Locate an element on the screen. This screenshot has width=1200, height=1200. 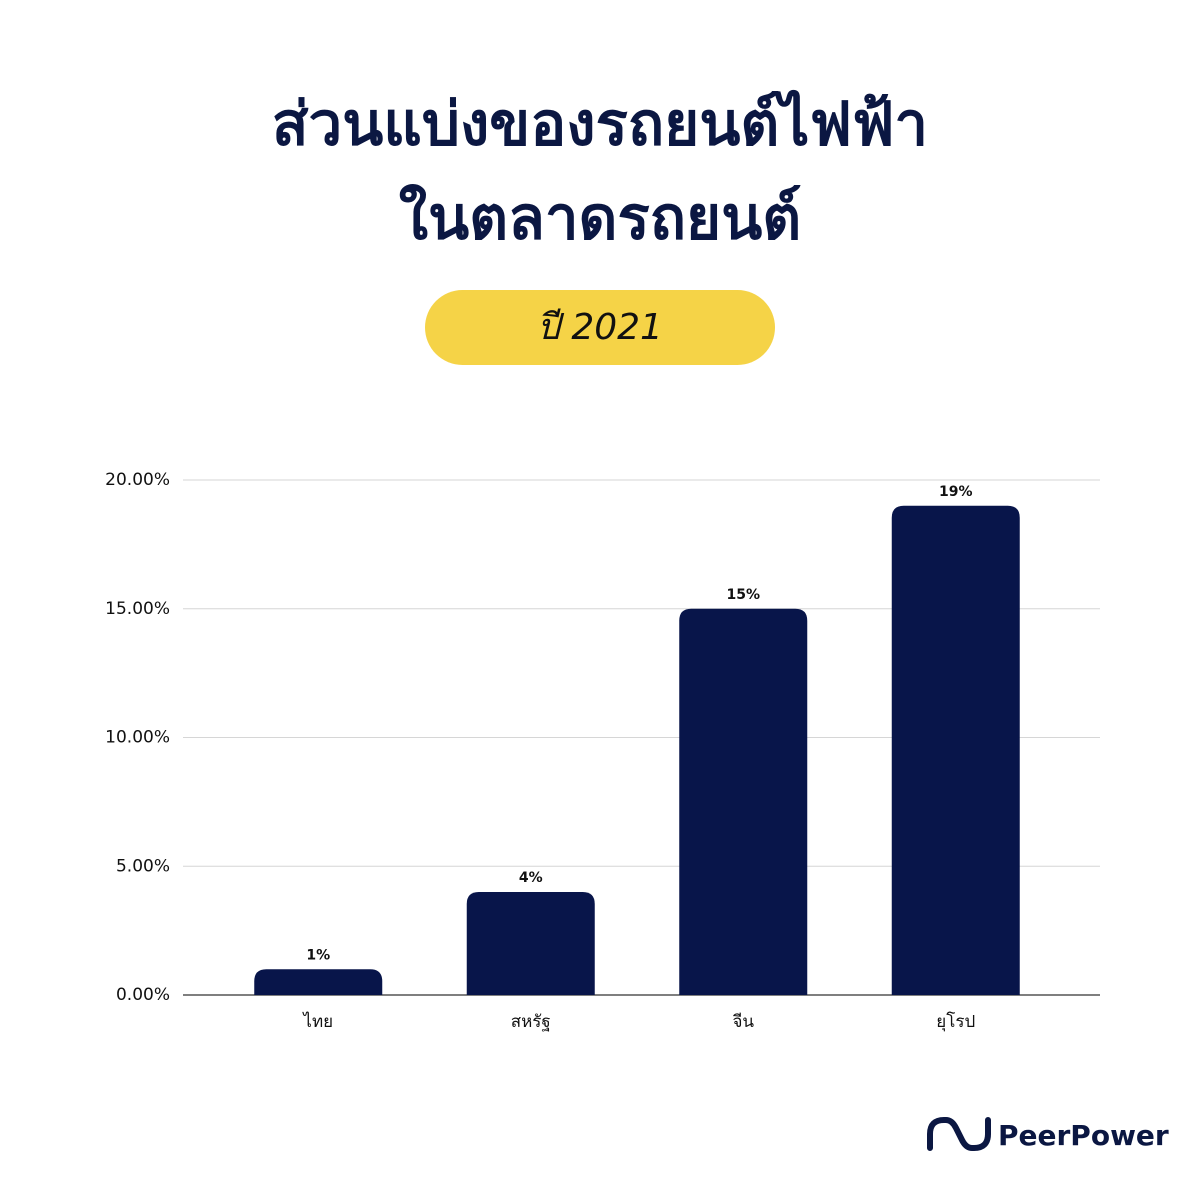
y-tick-label: 15.00% is located at coordinates (137, 609).